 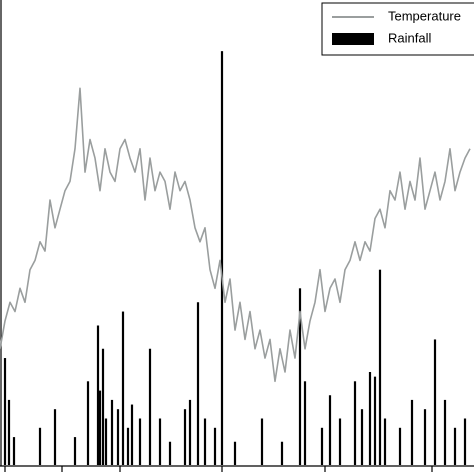 I want to click on legend: Temperature Rainfall, so click(x=397, y=29).